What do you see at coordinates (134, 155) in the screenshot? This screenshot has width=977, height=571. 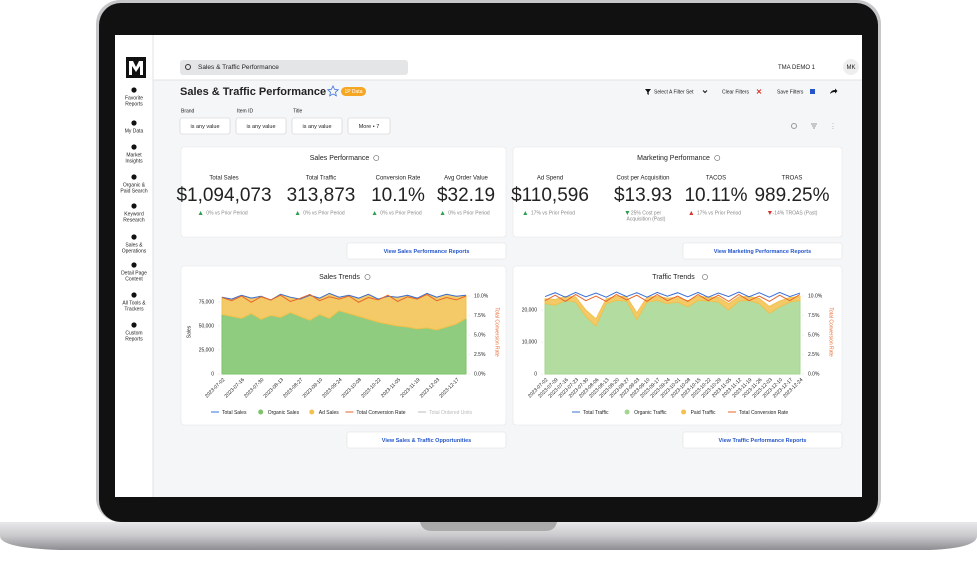 I see `nav-label: Market` at bounding box center [134, 155].